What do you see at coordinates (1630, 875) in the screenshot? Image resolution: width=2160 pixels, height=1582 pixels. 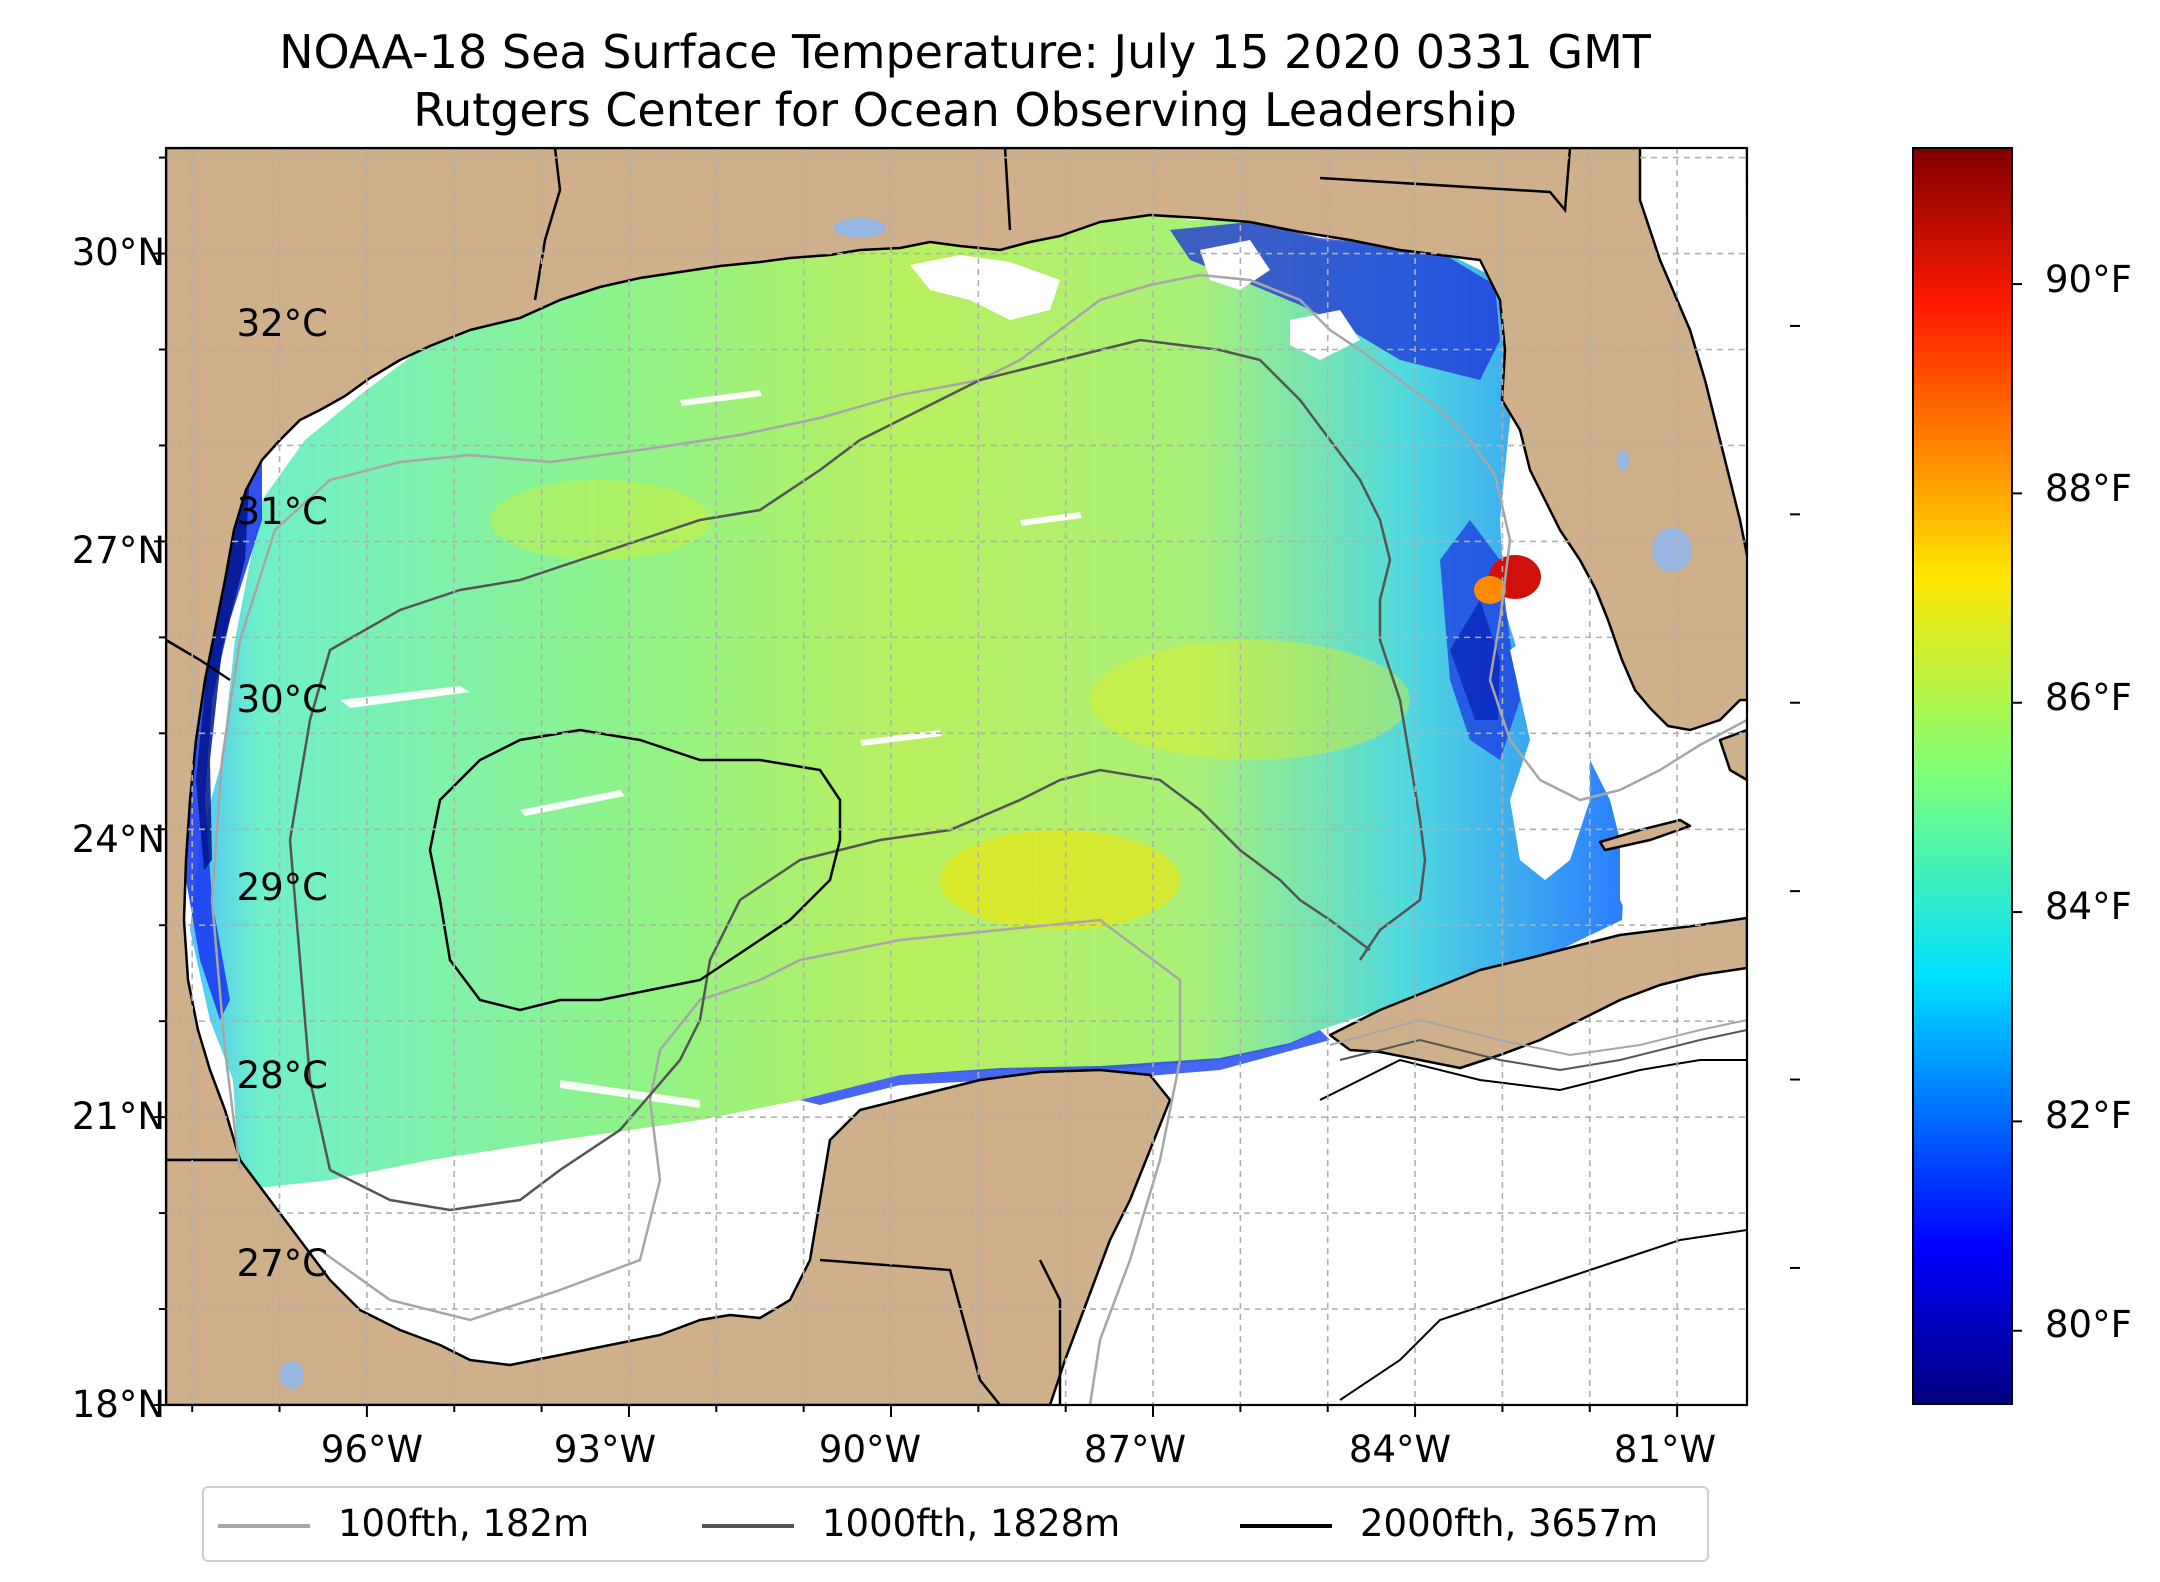 I see `cloud-gap-florida-keys` at bounding box center [1630, 875].